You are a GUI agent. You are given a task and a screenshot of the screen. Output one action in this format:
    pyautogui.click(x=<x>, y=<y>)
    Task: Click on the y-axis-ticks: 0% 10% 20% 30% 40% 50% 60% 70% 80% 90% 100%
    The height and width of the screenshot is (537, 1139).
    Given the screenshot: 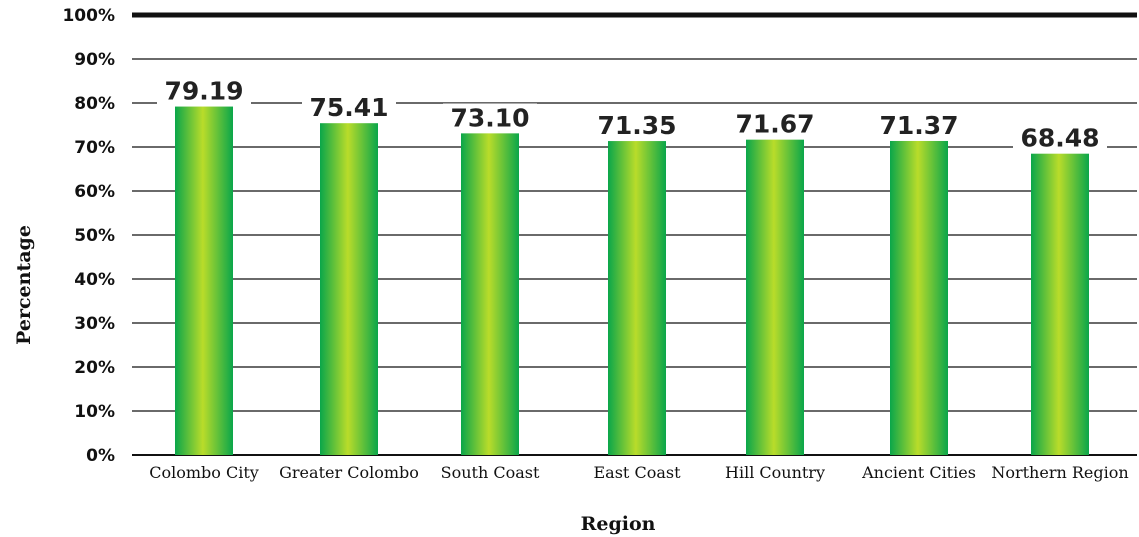 What is the action you would take?
    pyautogui.click(x=88, y=236)
    